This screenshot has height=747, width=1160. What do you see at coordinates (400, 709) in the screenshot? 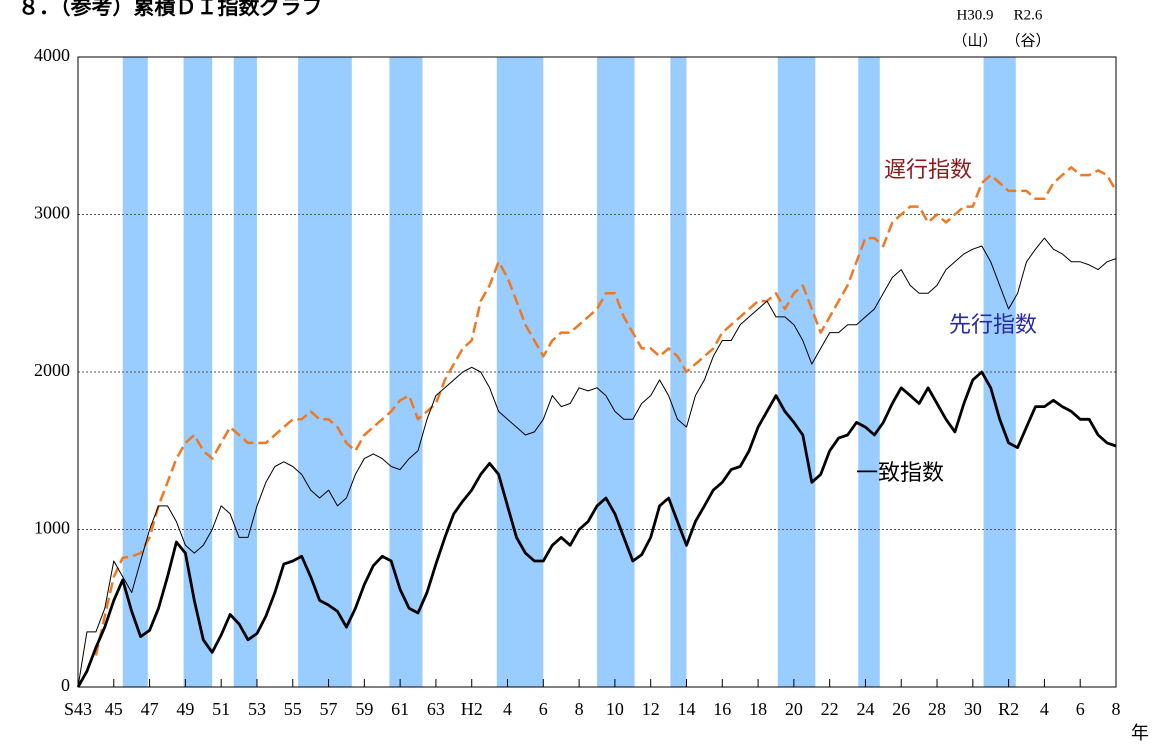
I see `x-tick-label: 61` at bounding box center [400, 709].